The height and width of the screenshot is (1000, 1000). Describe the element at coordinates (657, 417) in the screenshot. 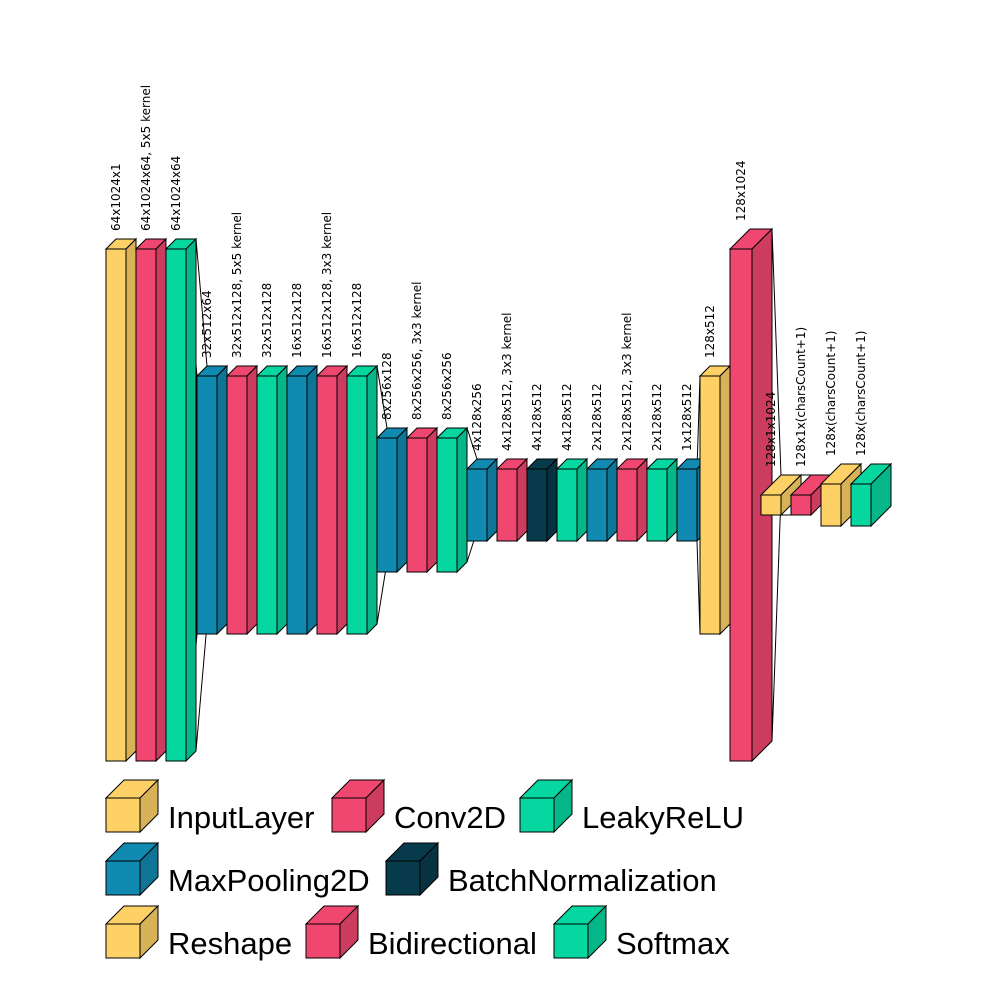

I see `layer-shape-label: 2x128x512` at that location.